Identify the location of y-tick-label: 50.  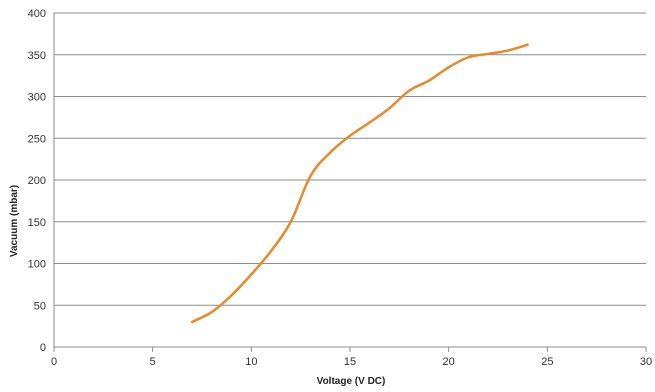
(40, 306).